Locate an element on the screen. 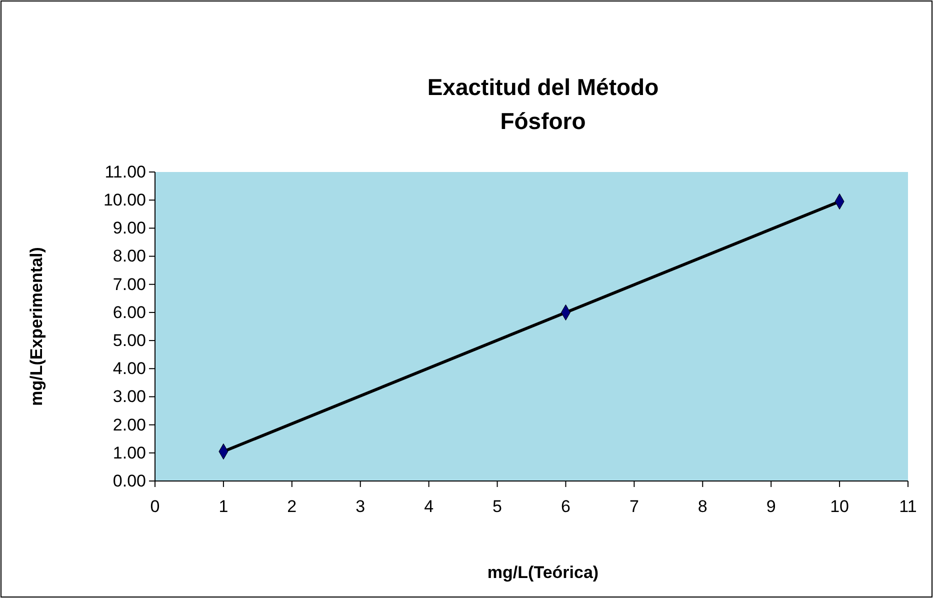 The image size is (933, 598). y-tick-label: 2.00 is located at coordinates (129, 424).